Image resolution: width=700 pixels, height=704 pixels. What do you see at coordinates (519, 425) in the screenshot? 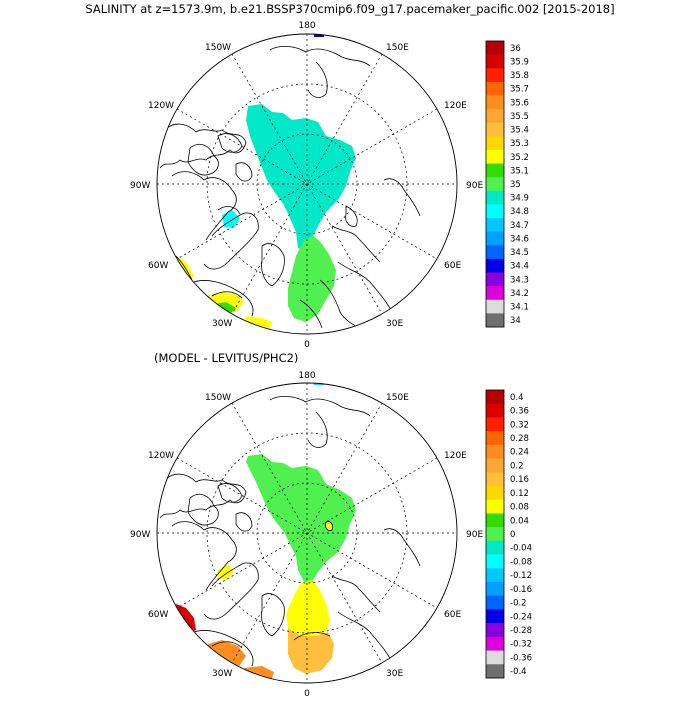
I see `colorbar-tick-label: 0.32` at bounding box center [519, 425].